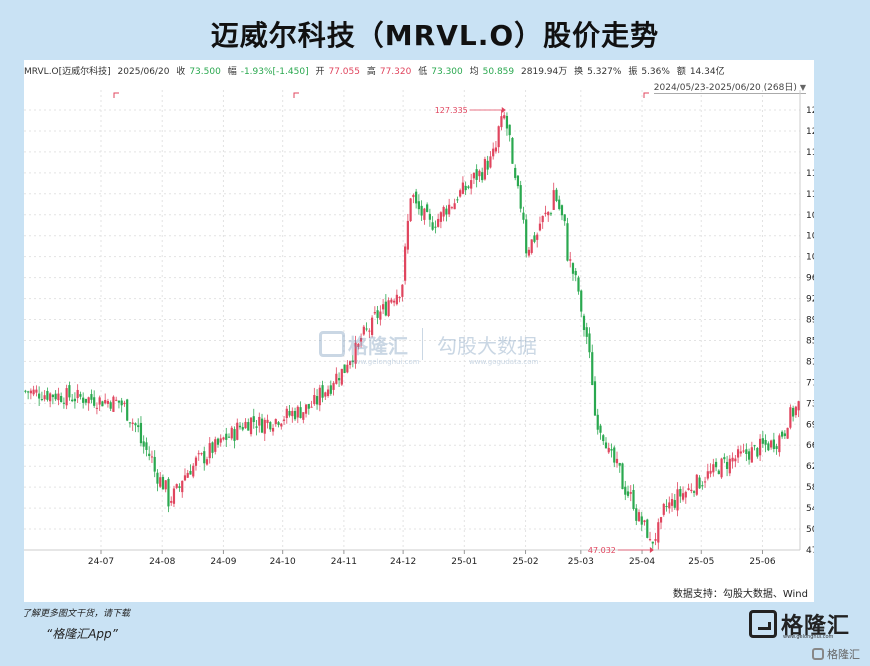 The height and width of the screenshot is (666, 870). Describe the element at coordinates (162, 562) in the screenshot. I see `x-tick-label: 24-08` at that location.